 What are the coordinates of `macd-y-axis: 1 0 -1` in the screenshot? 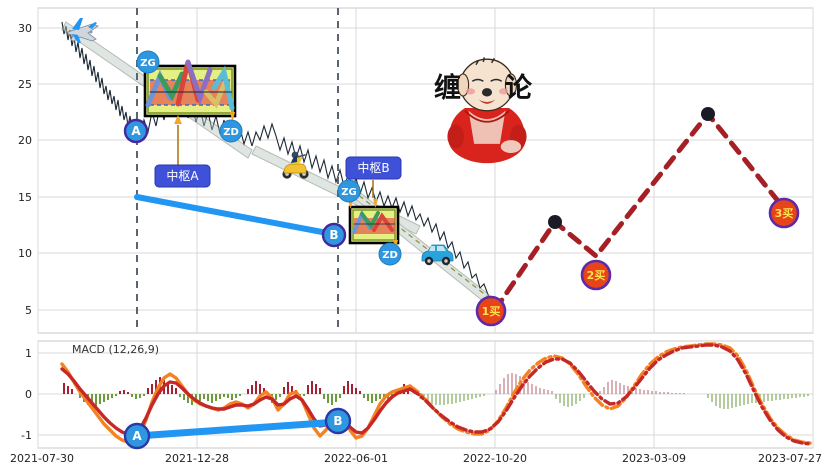 It's located at (26, 394).